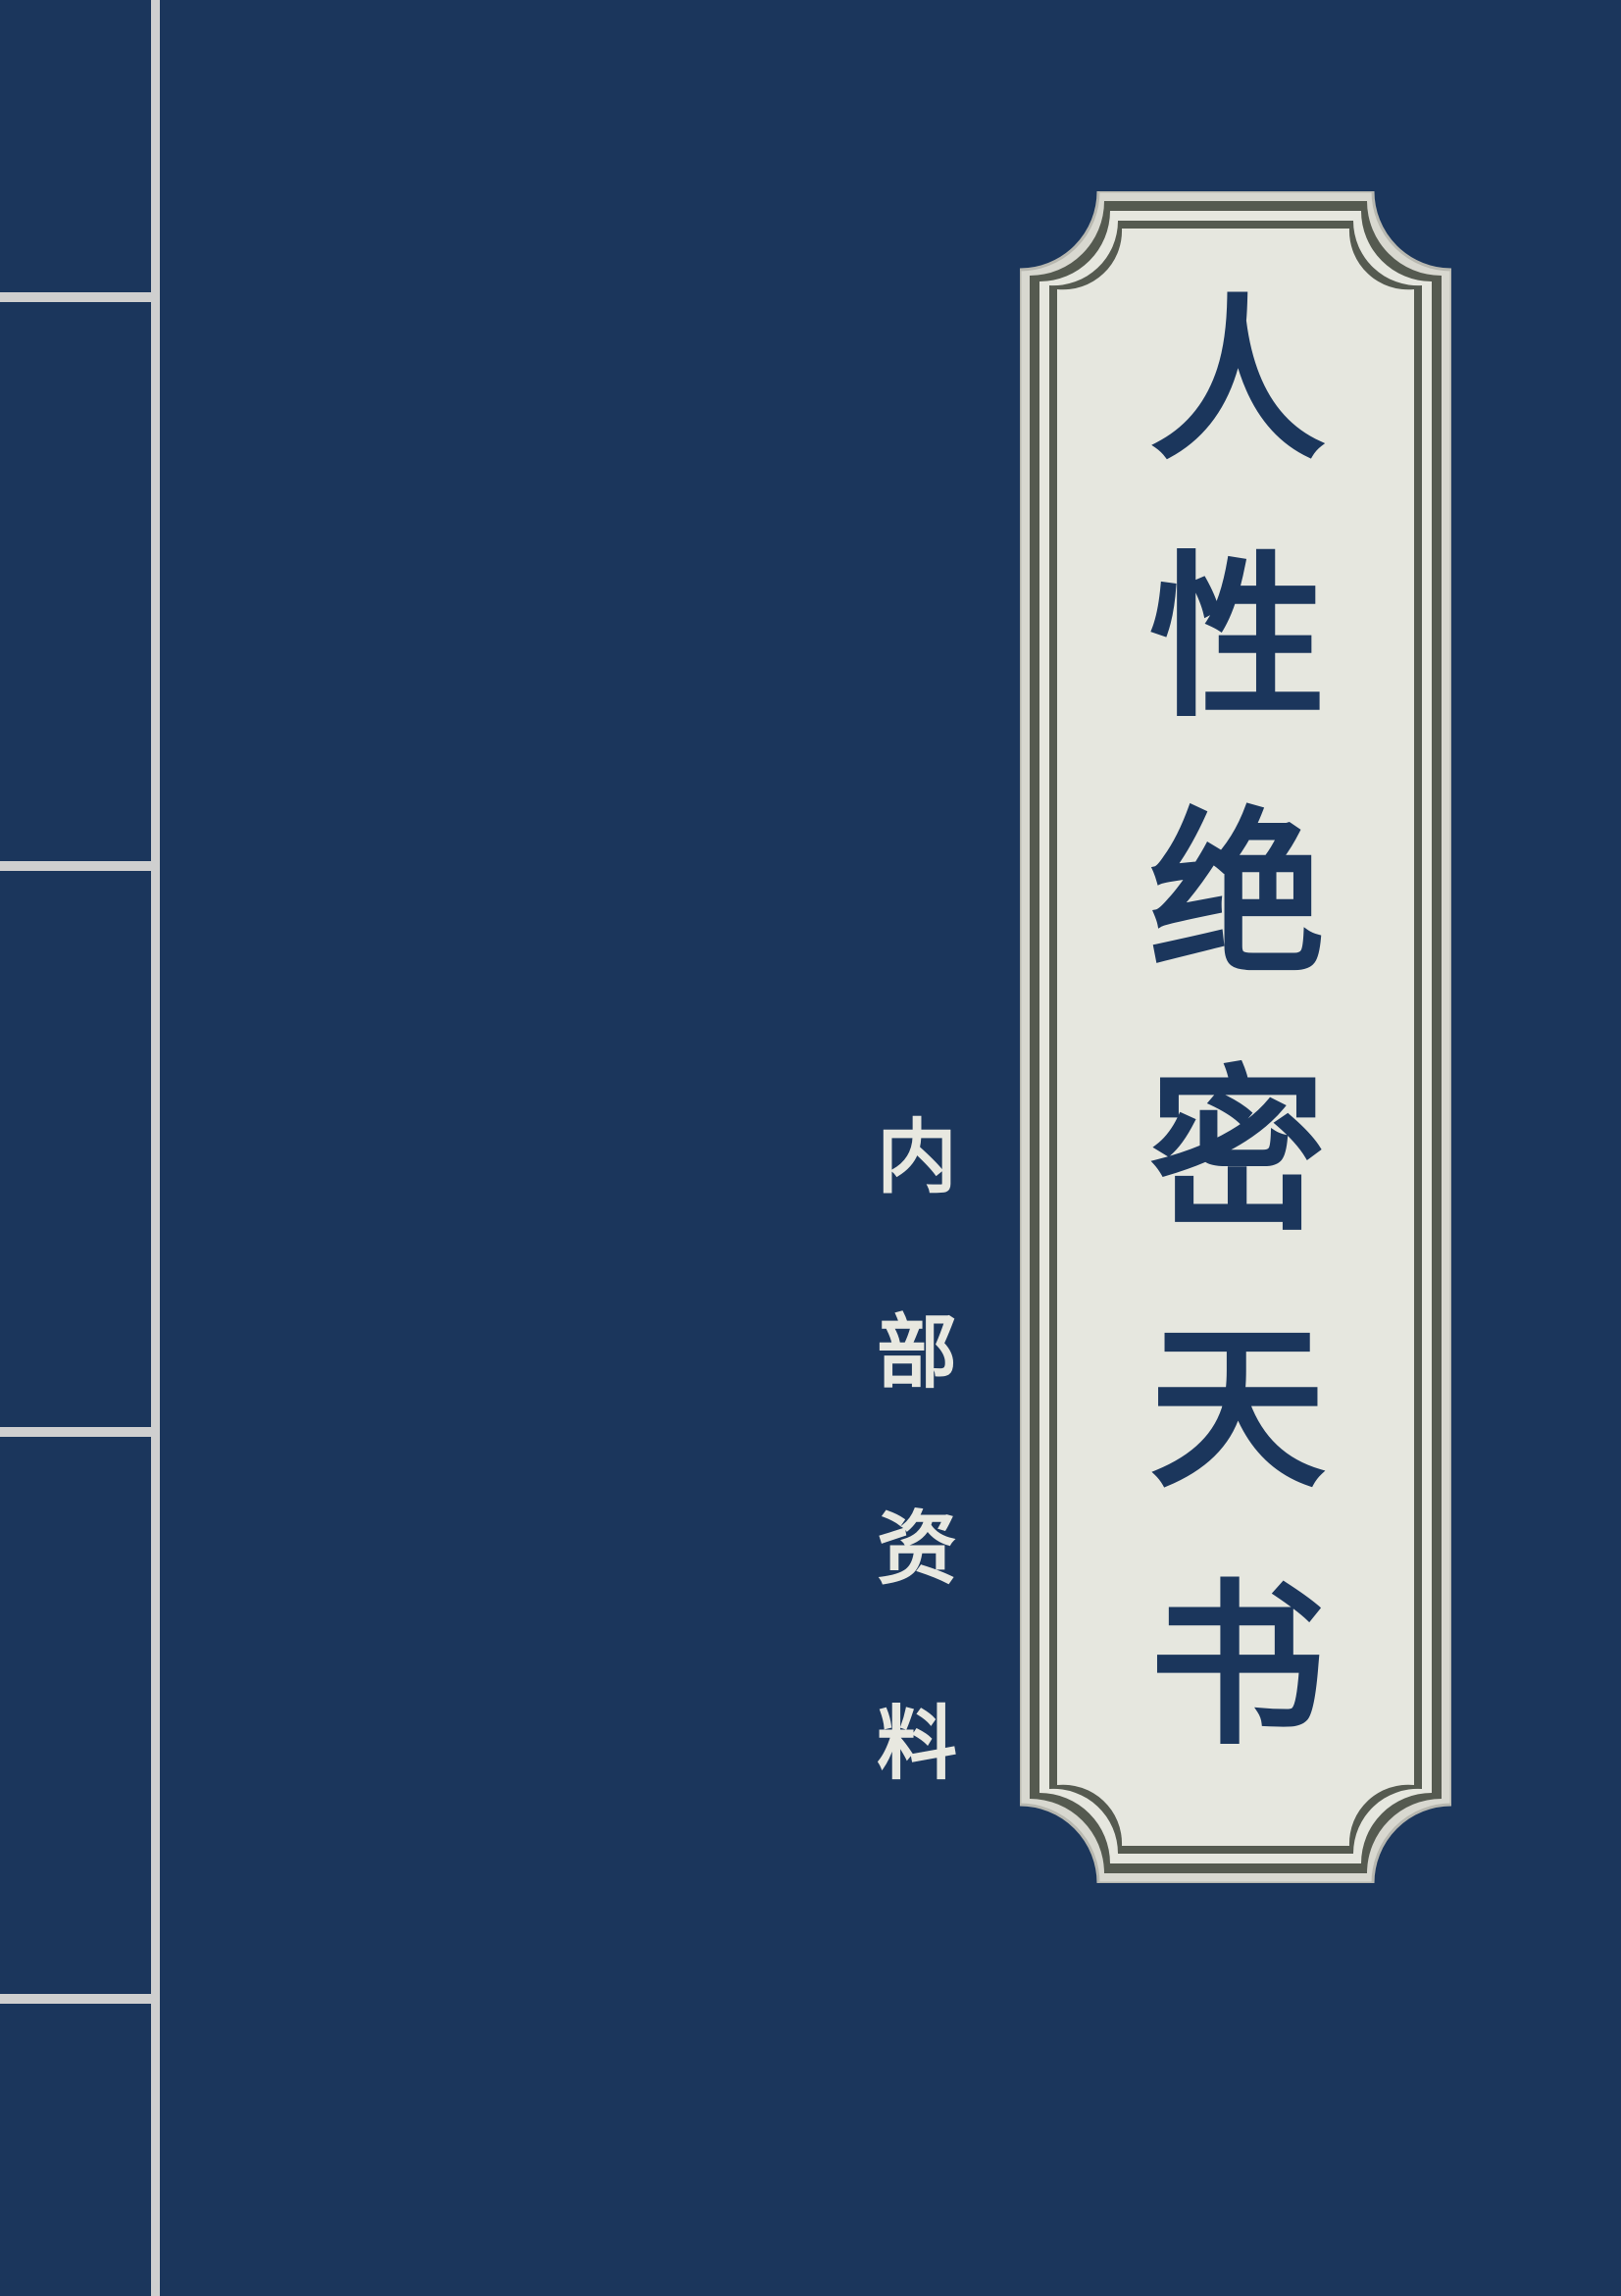 The width and height of the screenshot is (1621, 2296). What do you see at coordinates (1237, 639) in the screenshot?
I see `title-char: 性` at bounding box center [1237, 639].